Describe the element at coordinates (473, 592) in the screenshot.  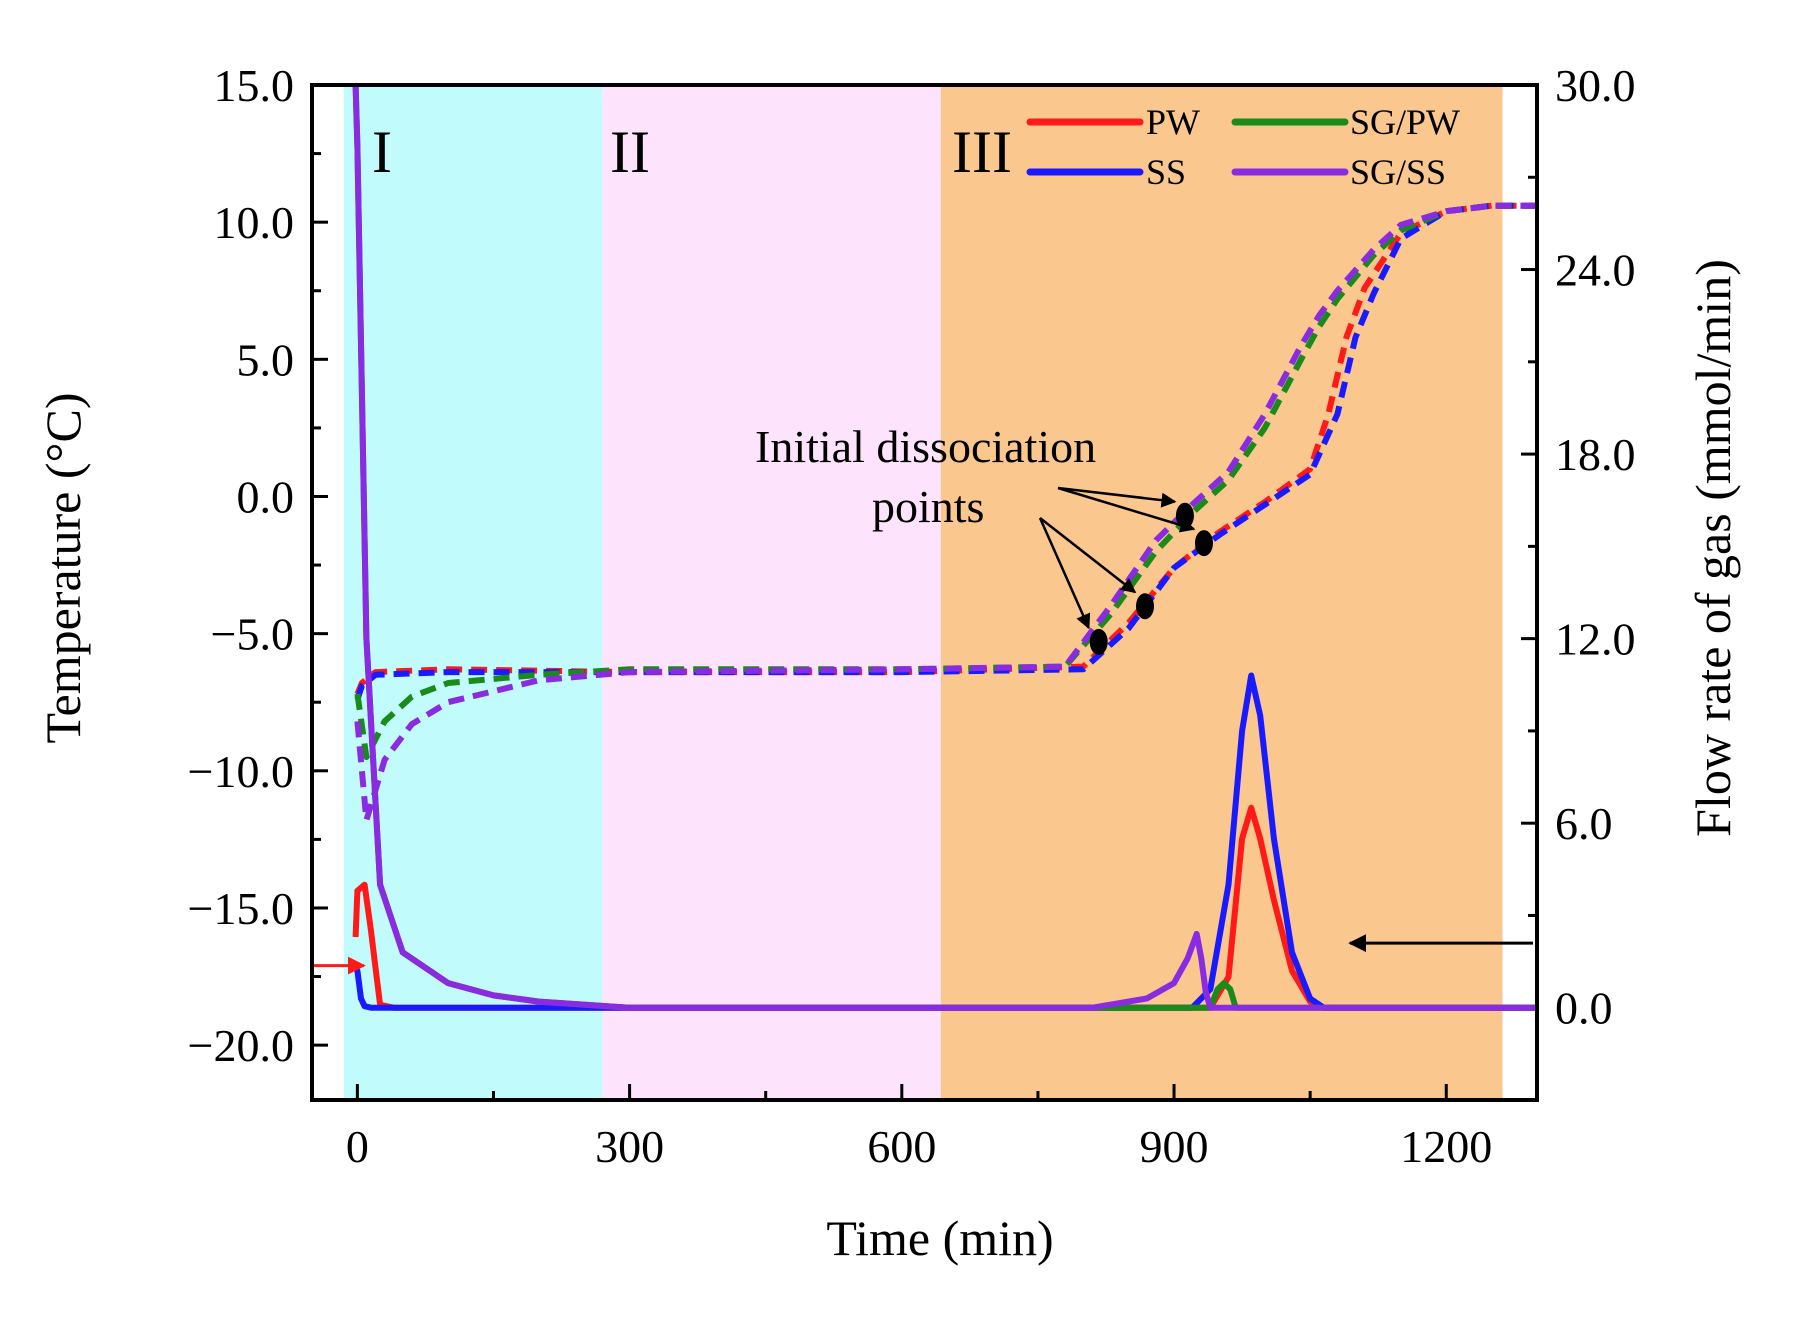
I see `region-i` at that location.